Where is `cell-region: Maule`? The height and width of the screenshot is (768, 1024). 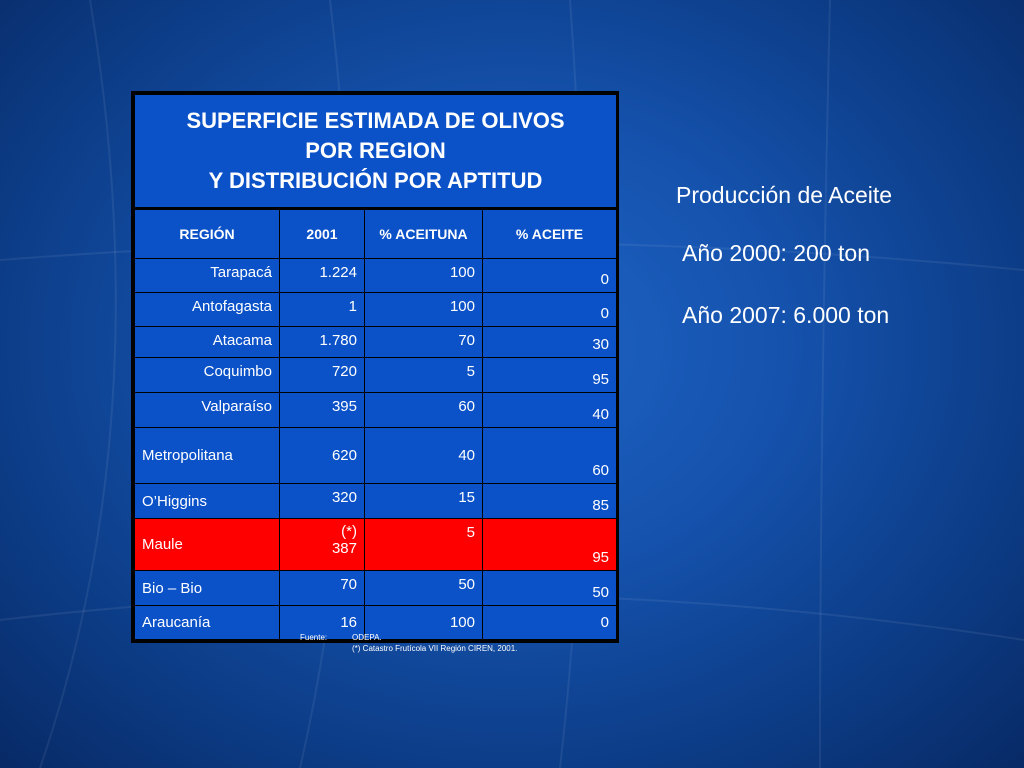 cell-region: Maule is located at coordinates (207, 544).